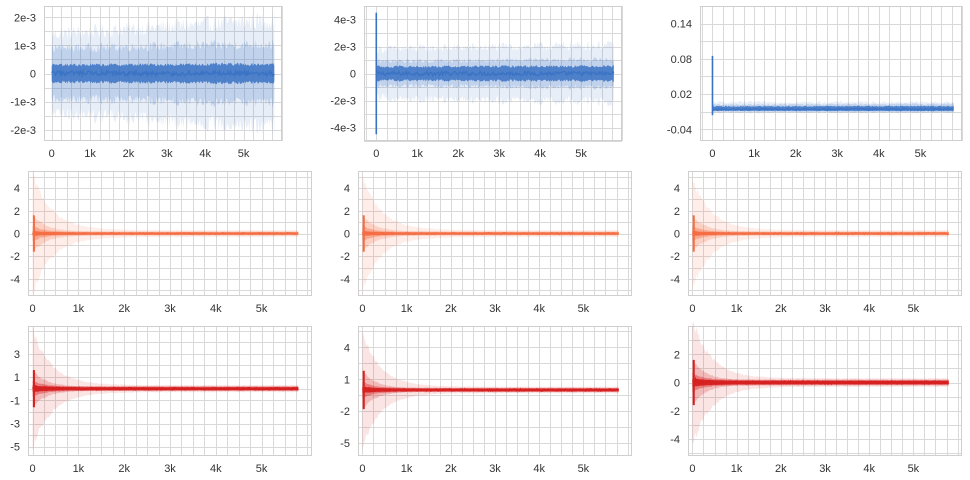  I want to click on median-band, so click(820, 382).